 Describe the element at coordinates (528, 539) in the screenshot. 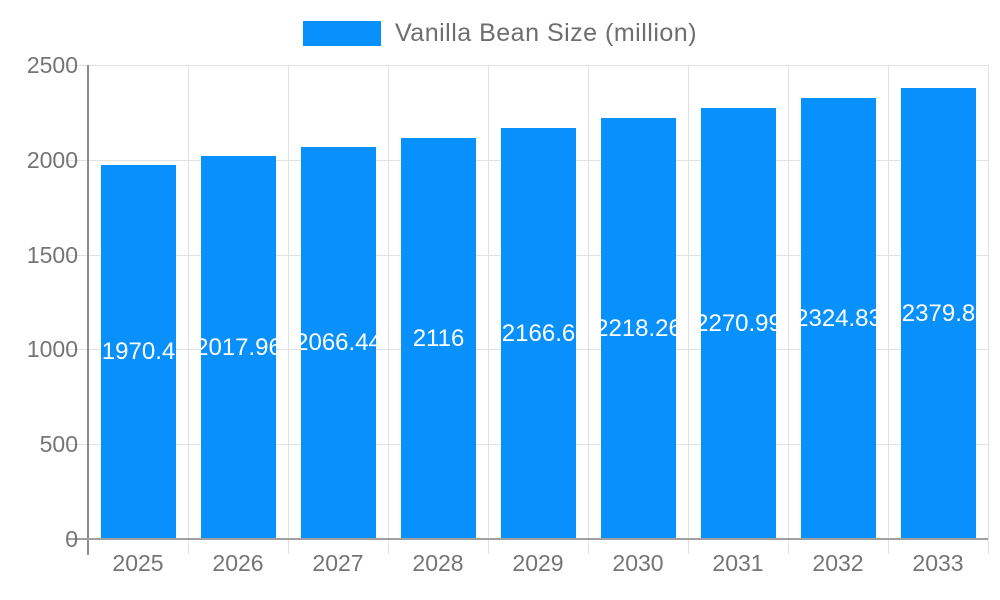

I see `x-axis-baseline` at that location.